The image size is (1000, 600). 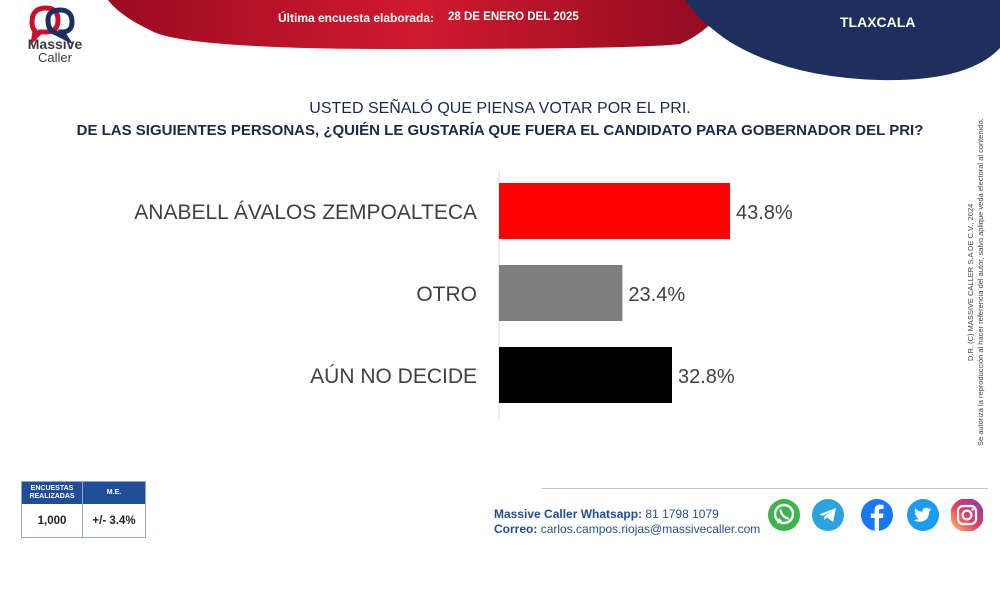 I want to click on category-label-0: ANABELL ÁVALOS ZEMPOALTECA, so click(x=305, y=212).